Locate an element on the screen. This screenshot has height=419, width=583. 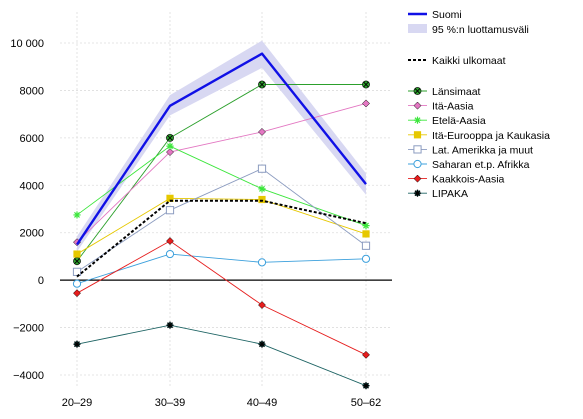
legend-label-suomi: Suomi is located at coordinates (447, 15).